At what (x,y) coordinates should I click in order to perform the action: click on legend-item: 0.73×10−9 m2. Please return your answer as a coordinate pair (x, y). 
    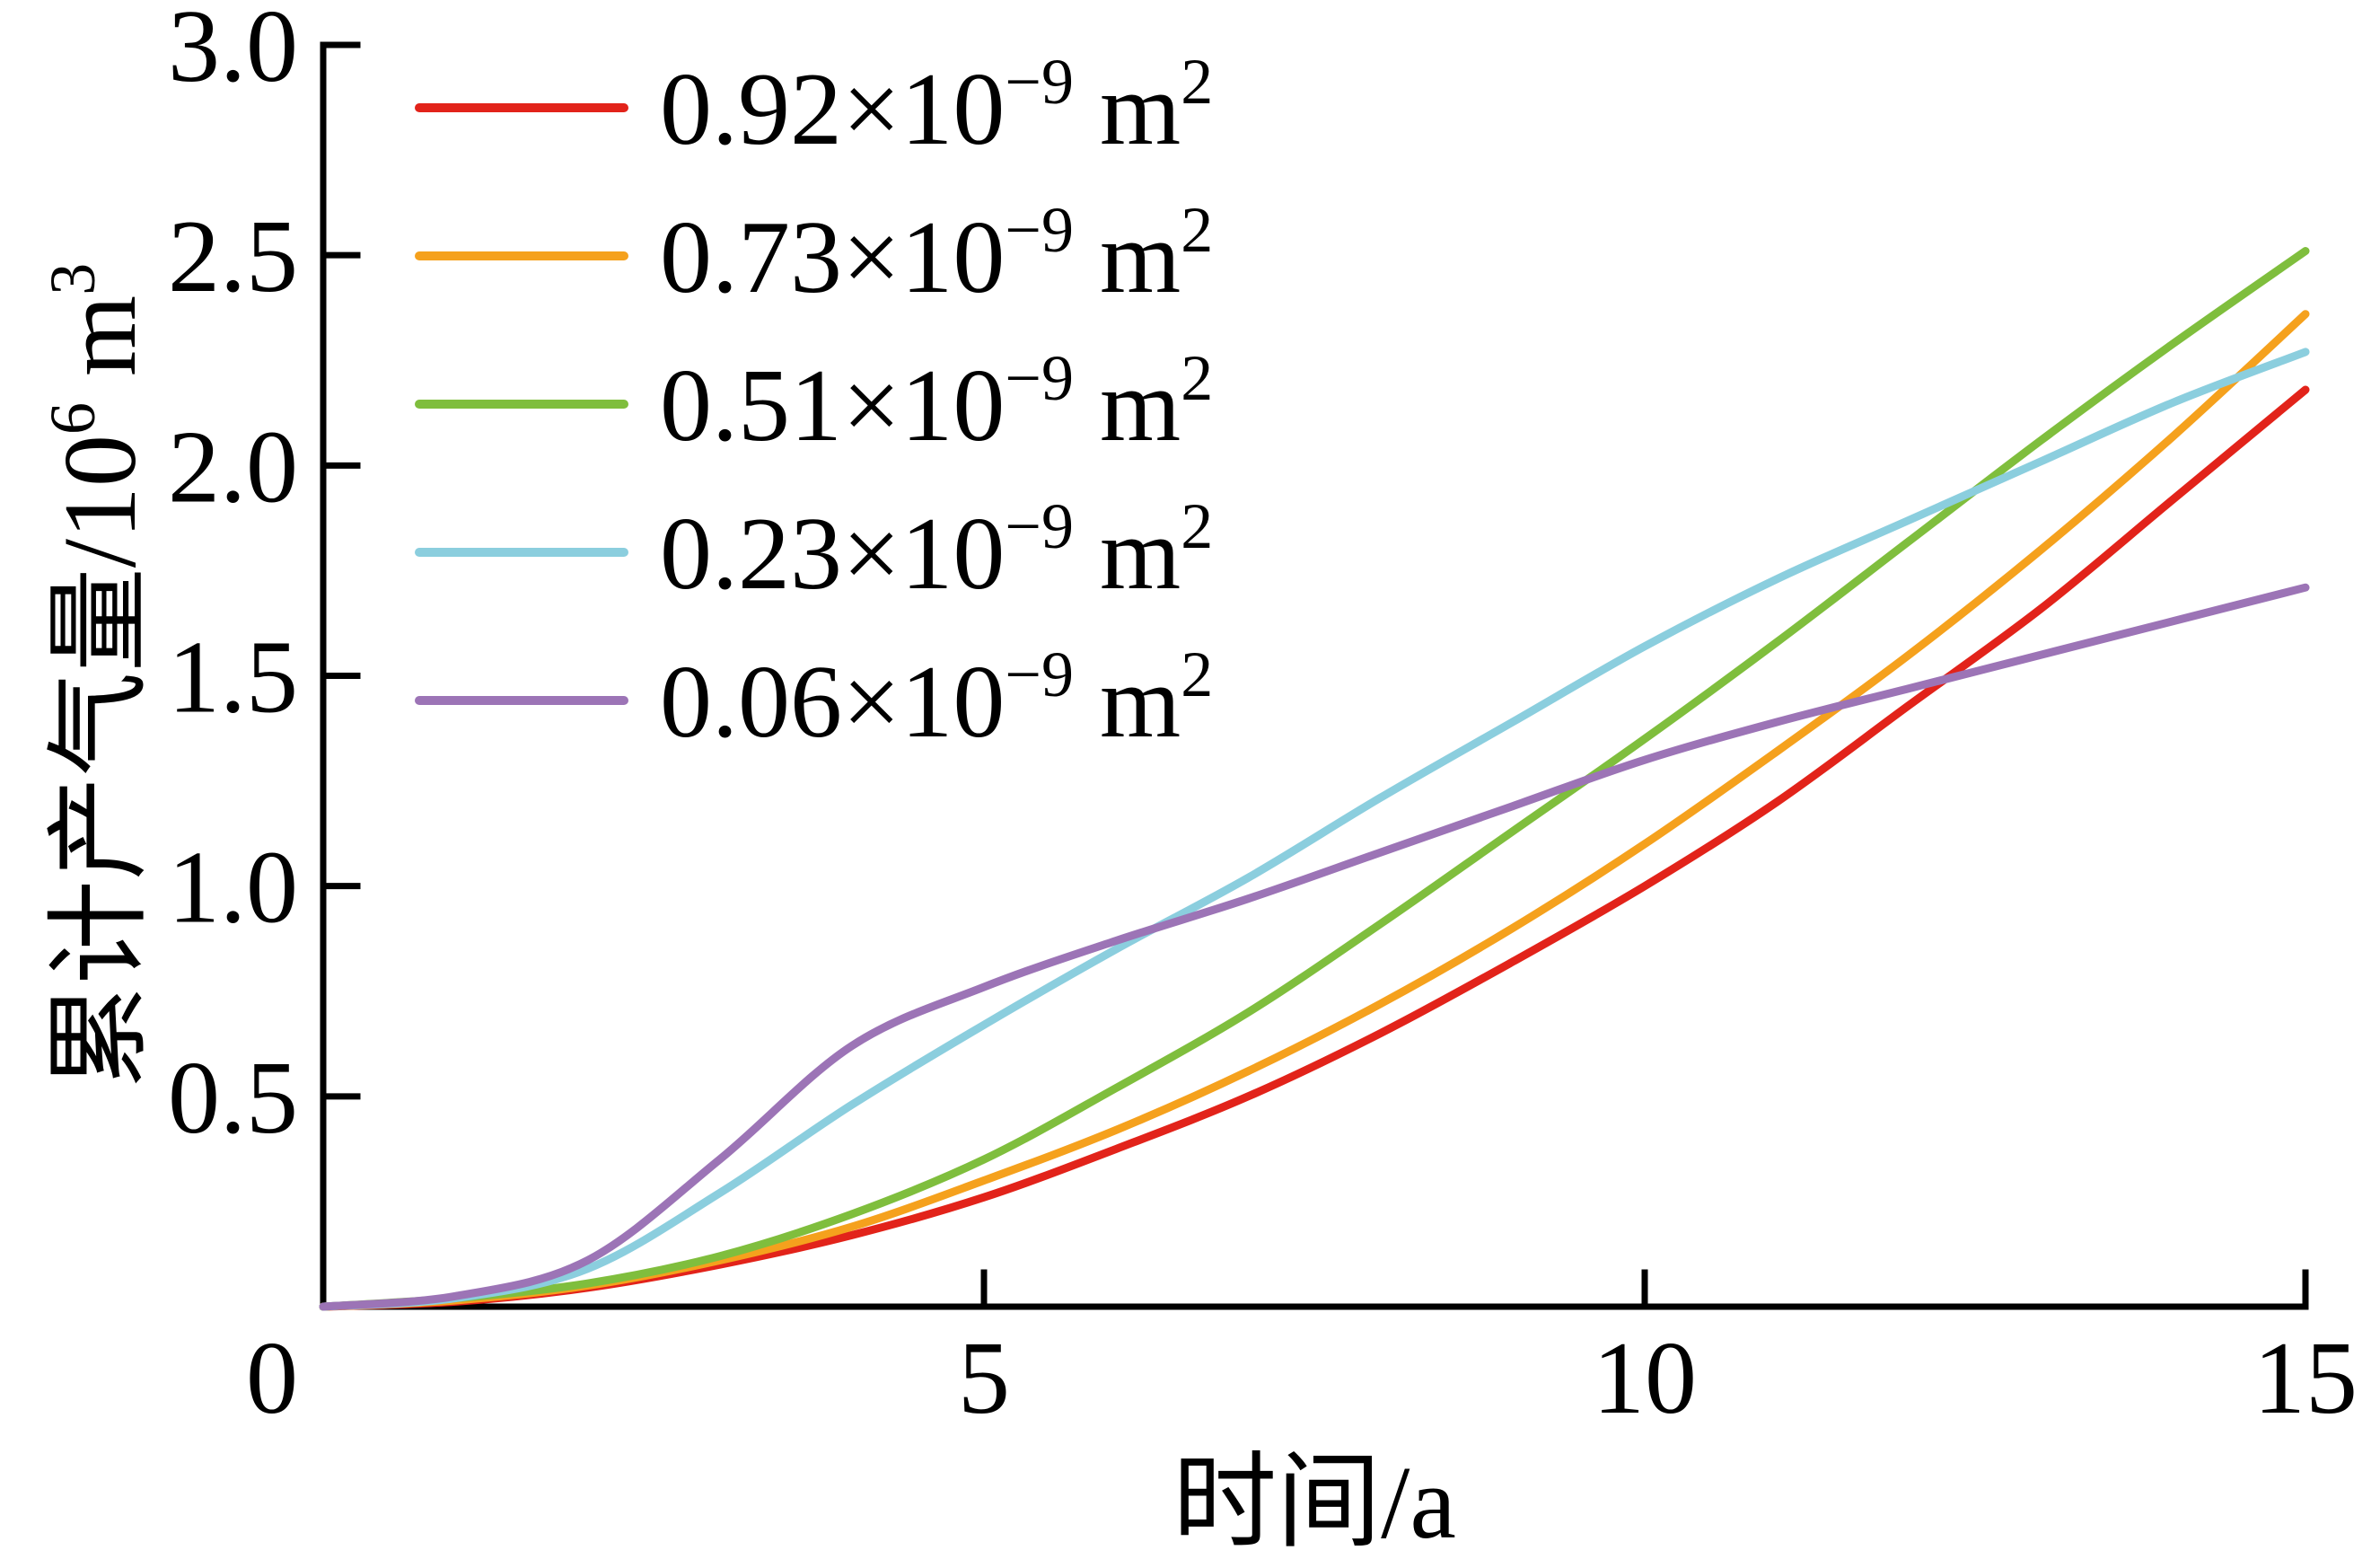
    Looking at the image, I should click on (814, 254).